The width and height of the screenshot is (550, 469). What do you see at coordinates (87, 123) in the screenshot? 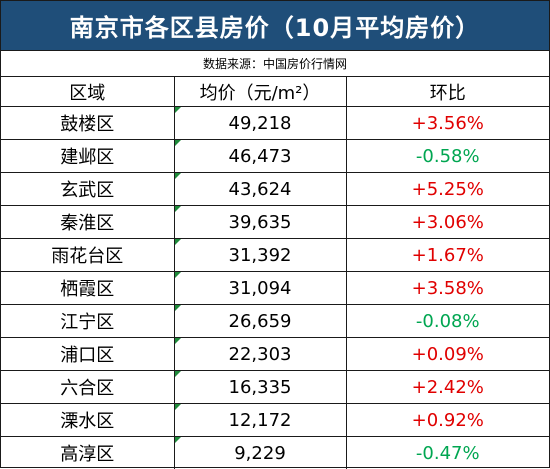
I see `district-cell: 鼓楼区` at bounding box center [87, 123].